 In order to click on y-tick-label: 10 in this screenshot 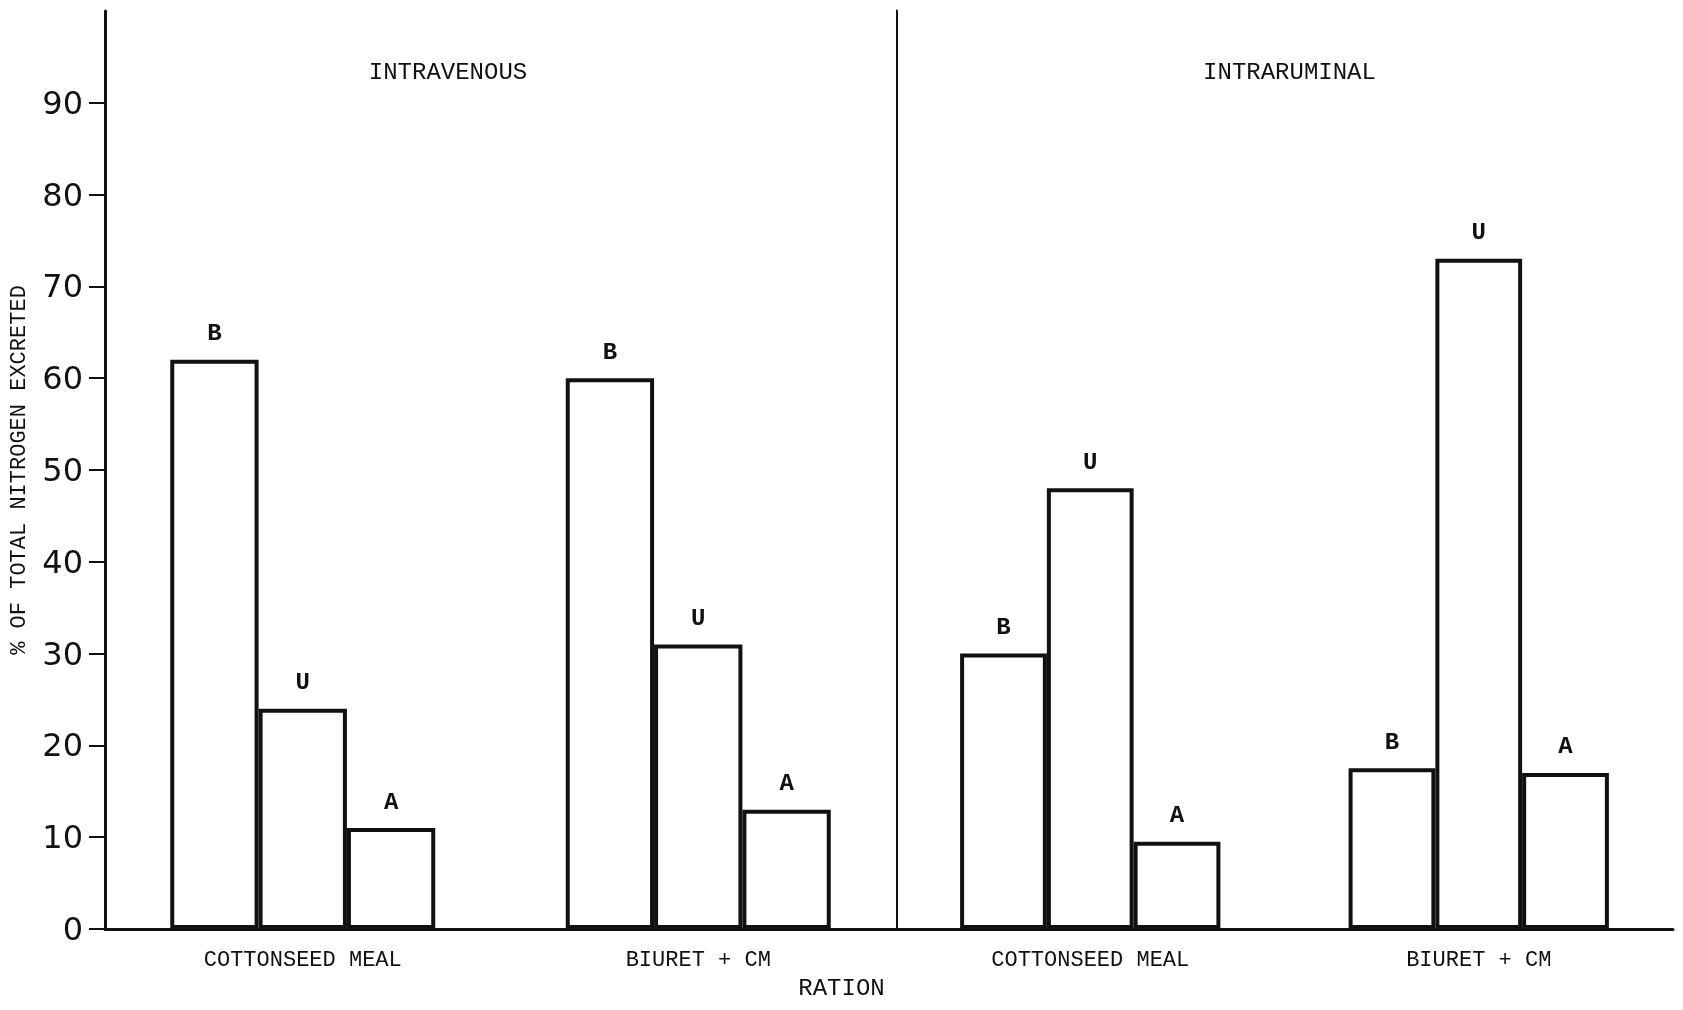, I will do `click(62, 837)`.